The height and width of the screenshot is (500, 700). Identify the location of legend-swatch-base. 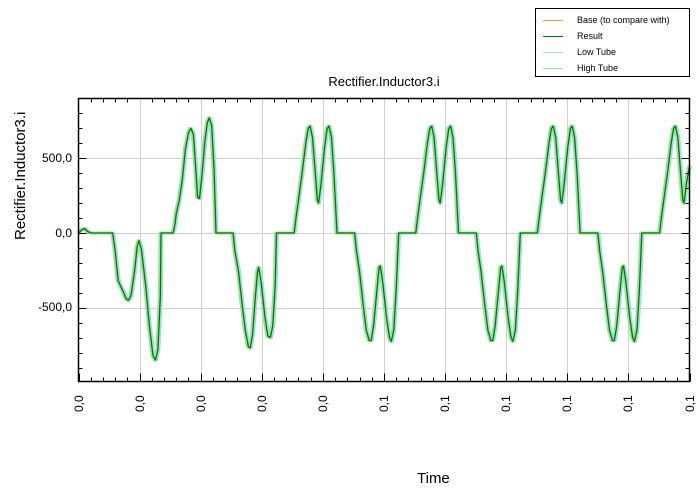
(553, 20).